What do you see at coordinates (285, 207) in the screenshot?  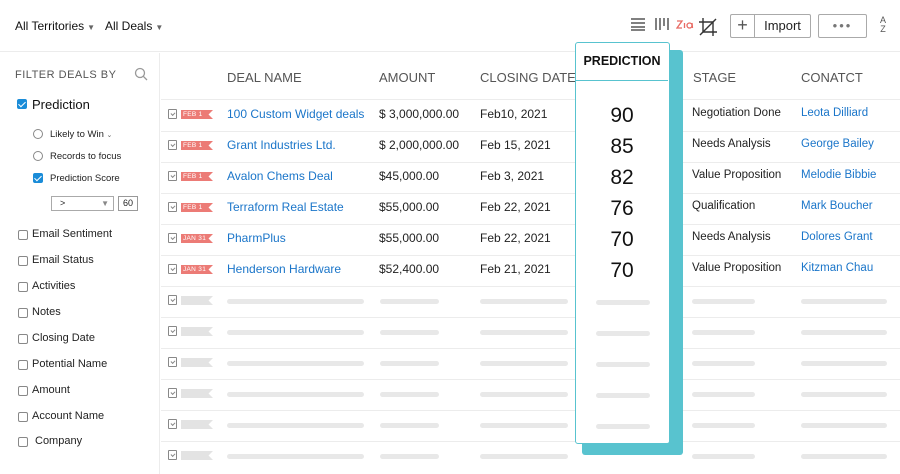 I see `deal-name-link: Terraform Real Estate` at bounding box center [285, 207].